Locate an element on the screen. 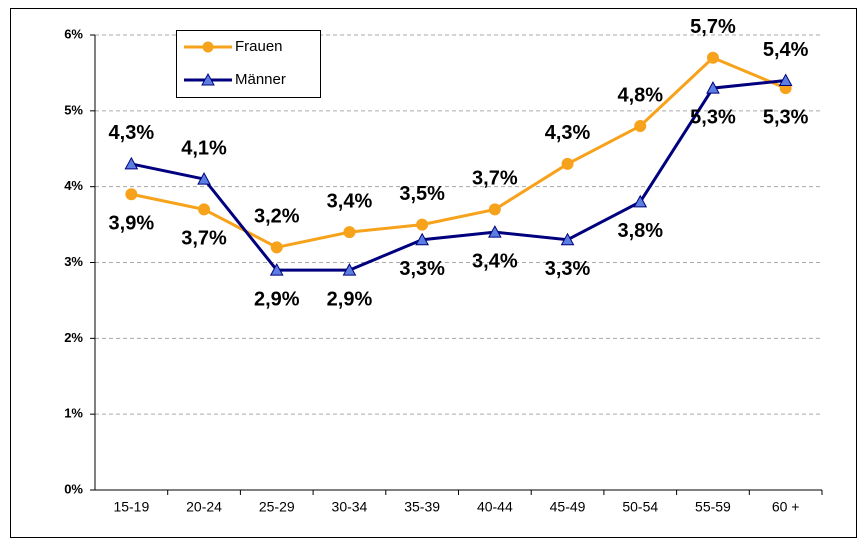 This screenshot has height=539, width=867. data-label: 3,9% is located at coordinates (132, 224).